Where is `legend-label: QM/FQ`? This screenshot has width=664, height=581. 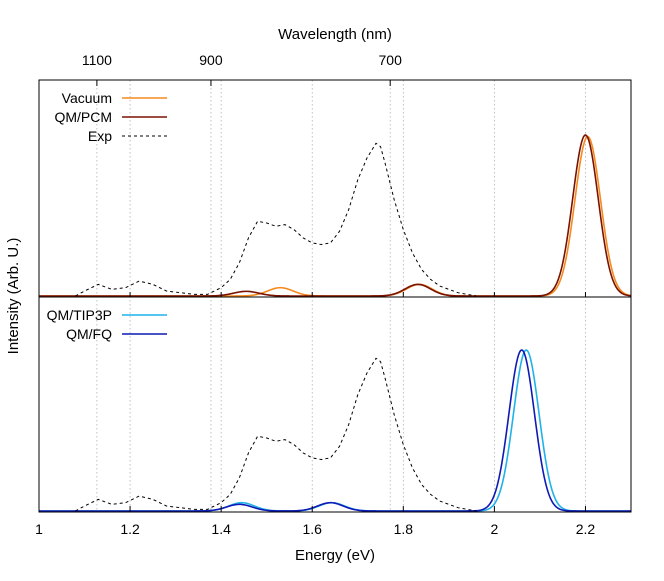
legend-label: QM/FQ is located at coordinates (89, 334).